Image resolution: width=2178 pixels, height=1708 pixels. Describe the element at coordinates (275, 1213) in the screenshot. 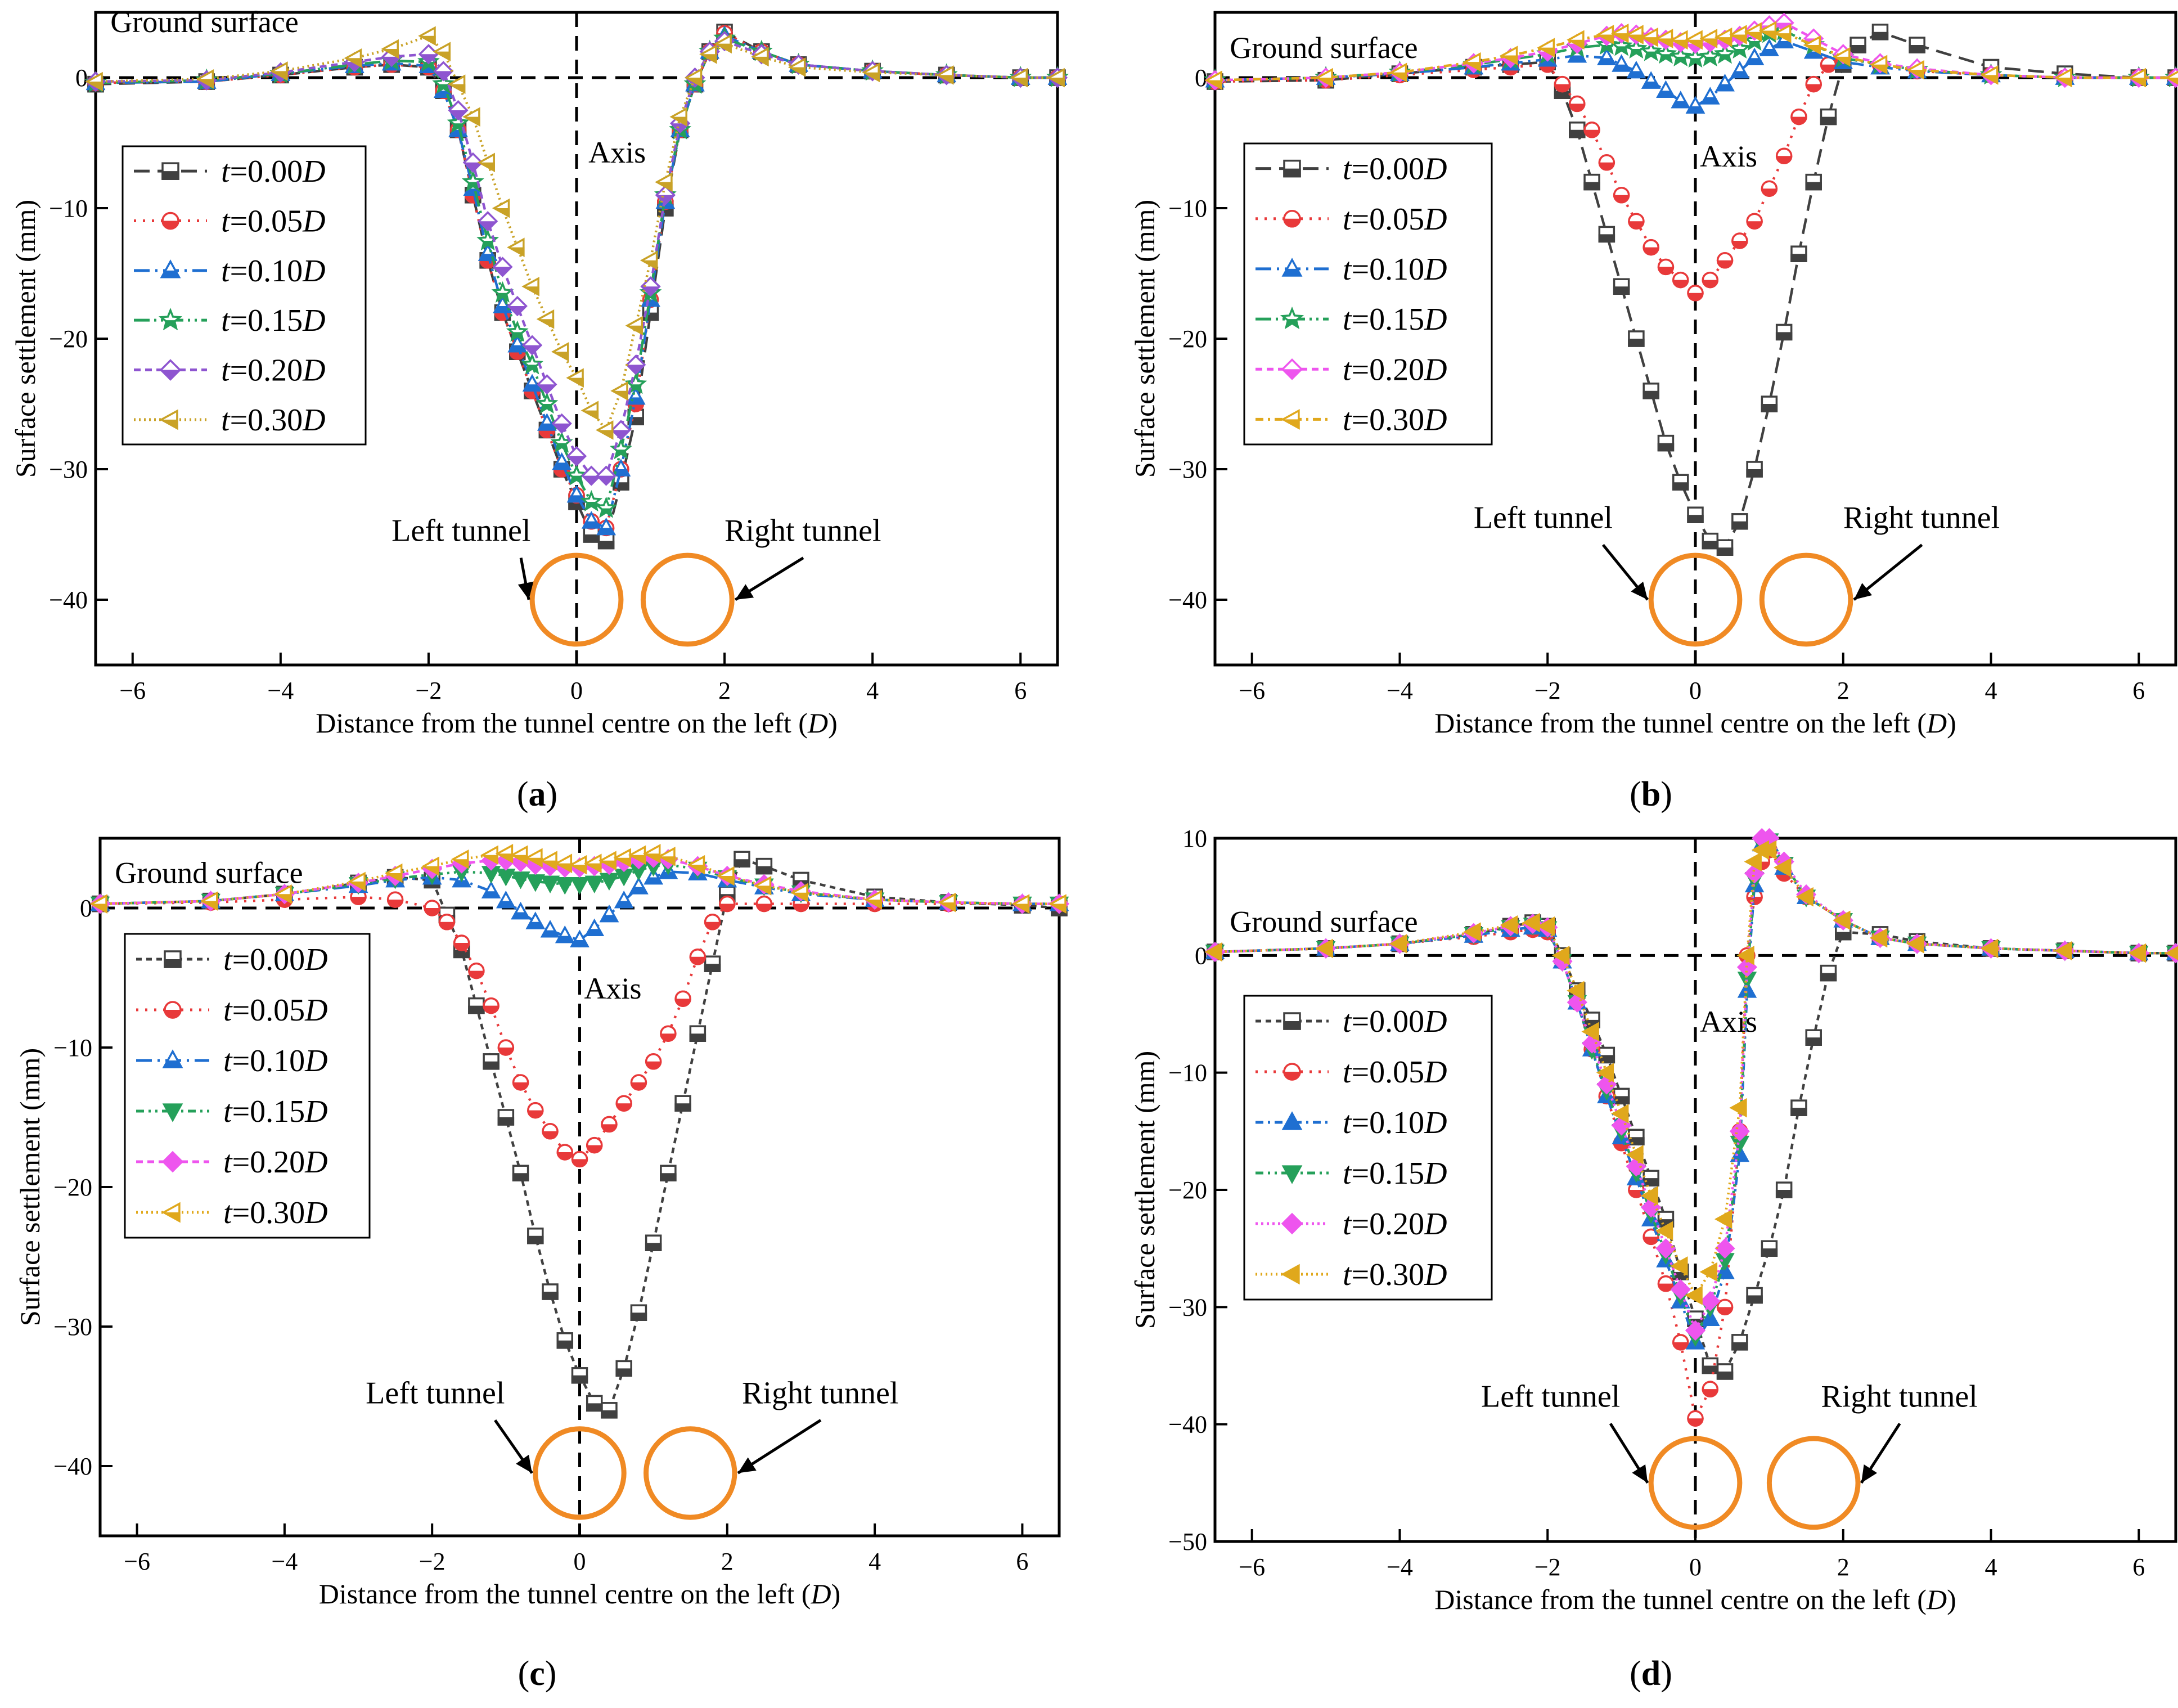

I see `legend-label: t=0.30D` at that location.